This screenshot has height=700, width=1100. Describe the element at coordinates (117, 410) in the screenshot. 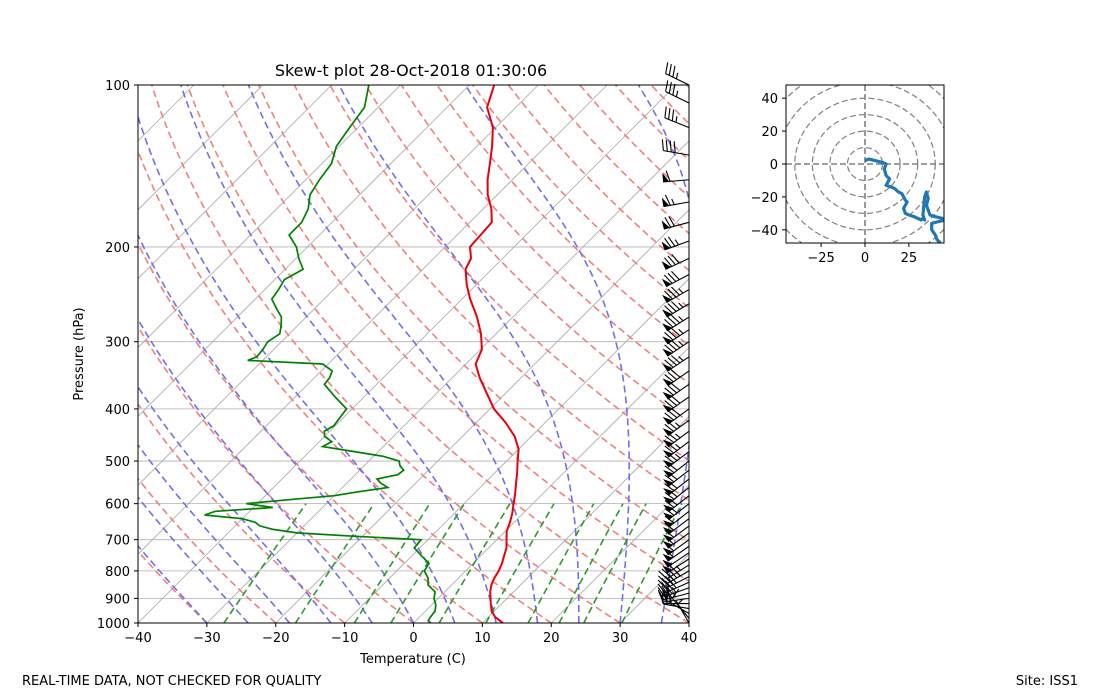

I see `y-tick-label: 400` at that location.